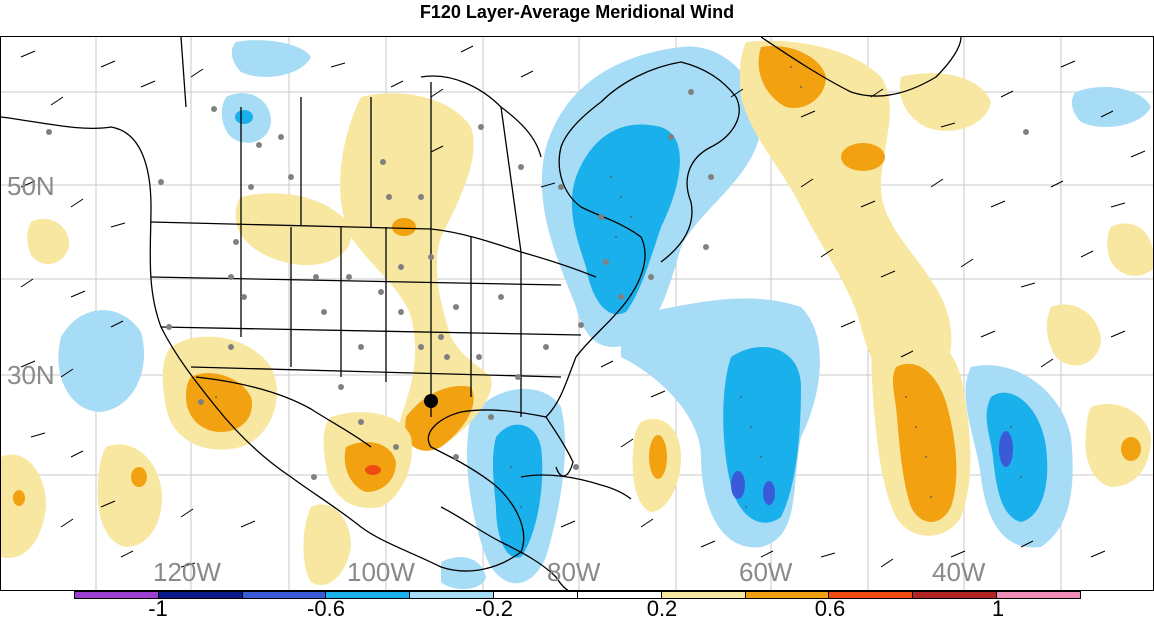  Describe the element at coordinates (577, 609) in the screenshot. I see `colorbar-labels: -1 -0.6 -0.2 0.2 0.6 1` at that location.